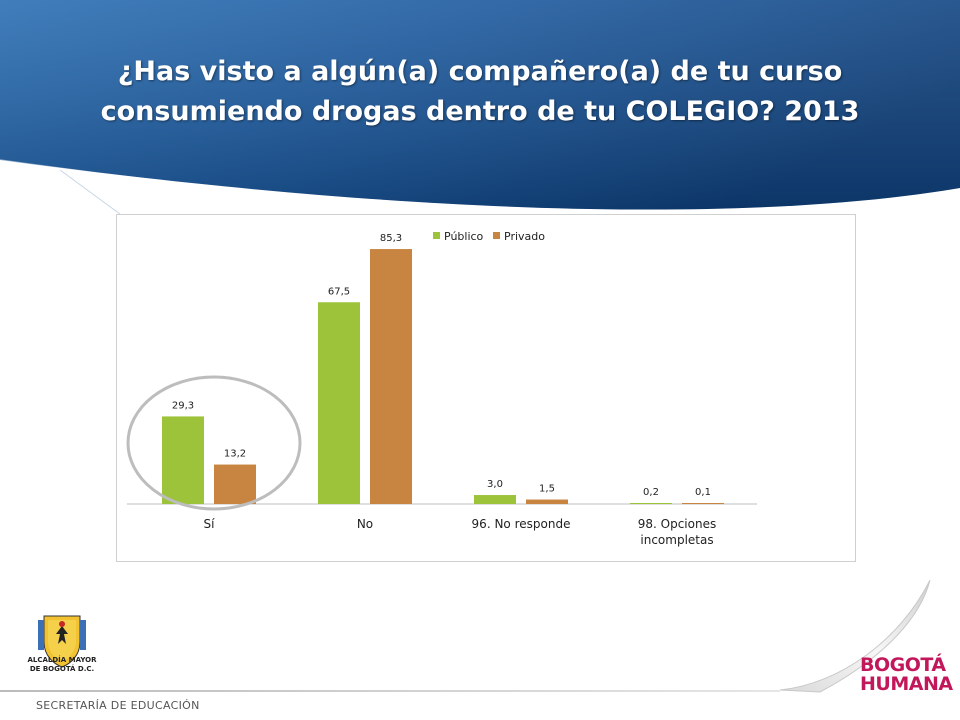 The image size is (960, 720). Describe the element at coordinates (339, 291) in the screenshot. I see `data-label: 67,5` at that location.